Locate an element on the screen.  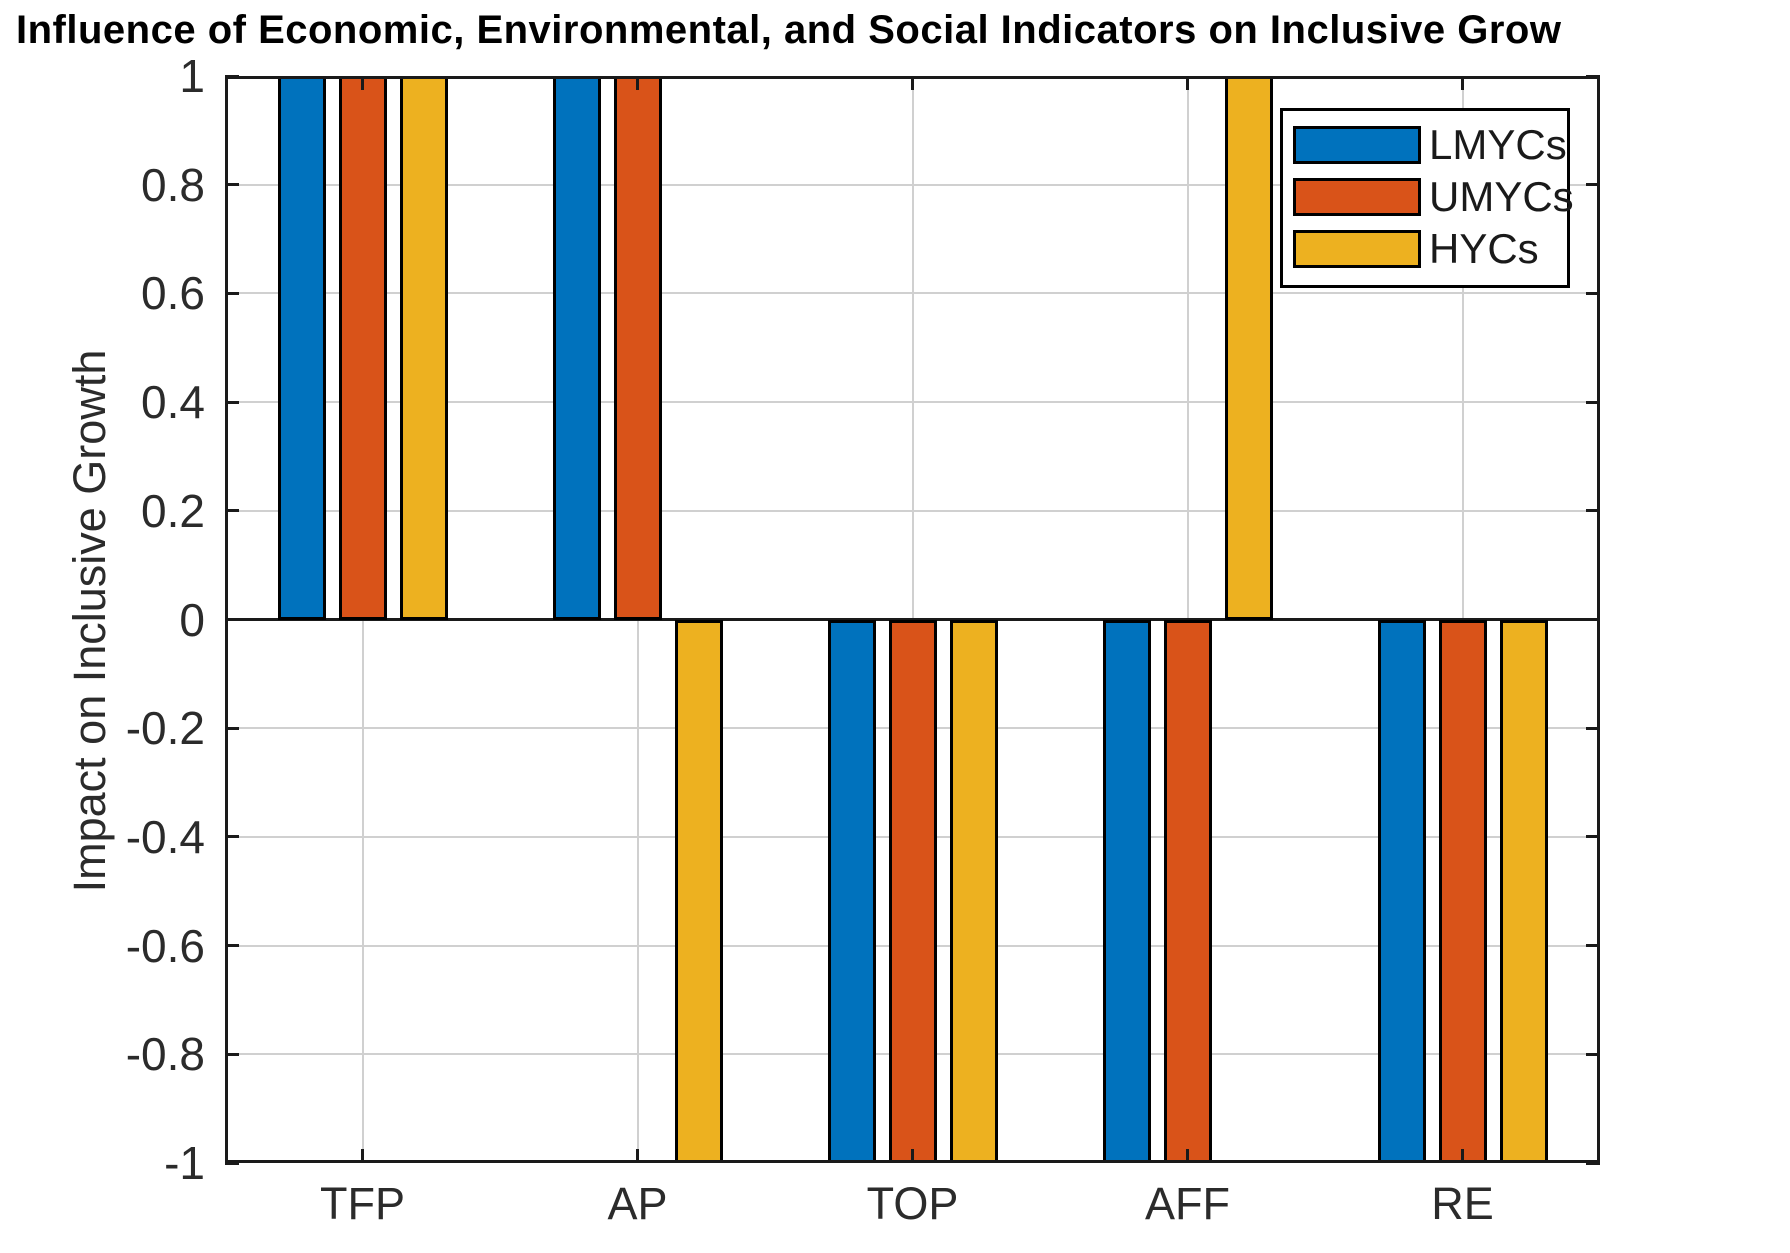
bar-UMYCs-TFP is located at coordinates (362, 348).